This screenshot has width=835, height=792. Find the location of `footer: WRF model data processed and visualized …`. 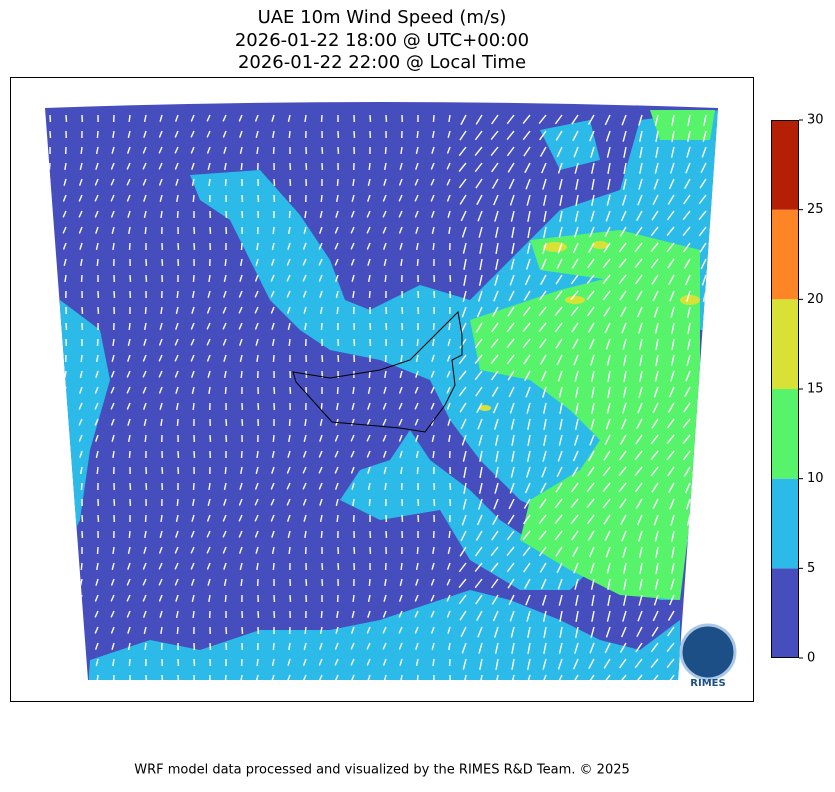

footer: WRF model data processed and visualized … is located at coordinates (382, 770).